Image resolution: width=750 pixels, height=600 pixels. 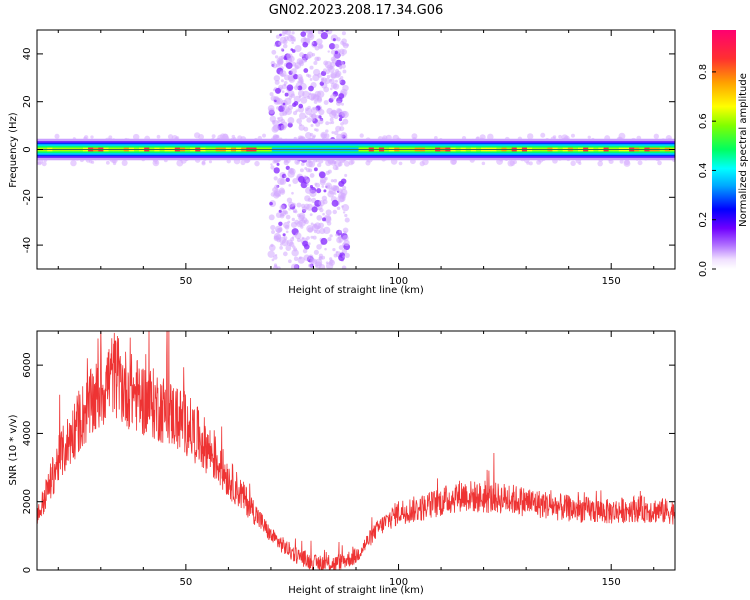 What do you see at coordinates (27, 433) in the screenshot?
I see `snr-y-tick-label: 4000` at bounding box center [27, 433].